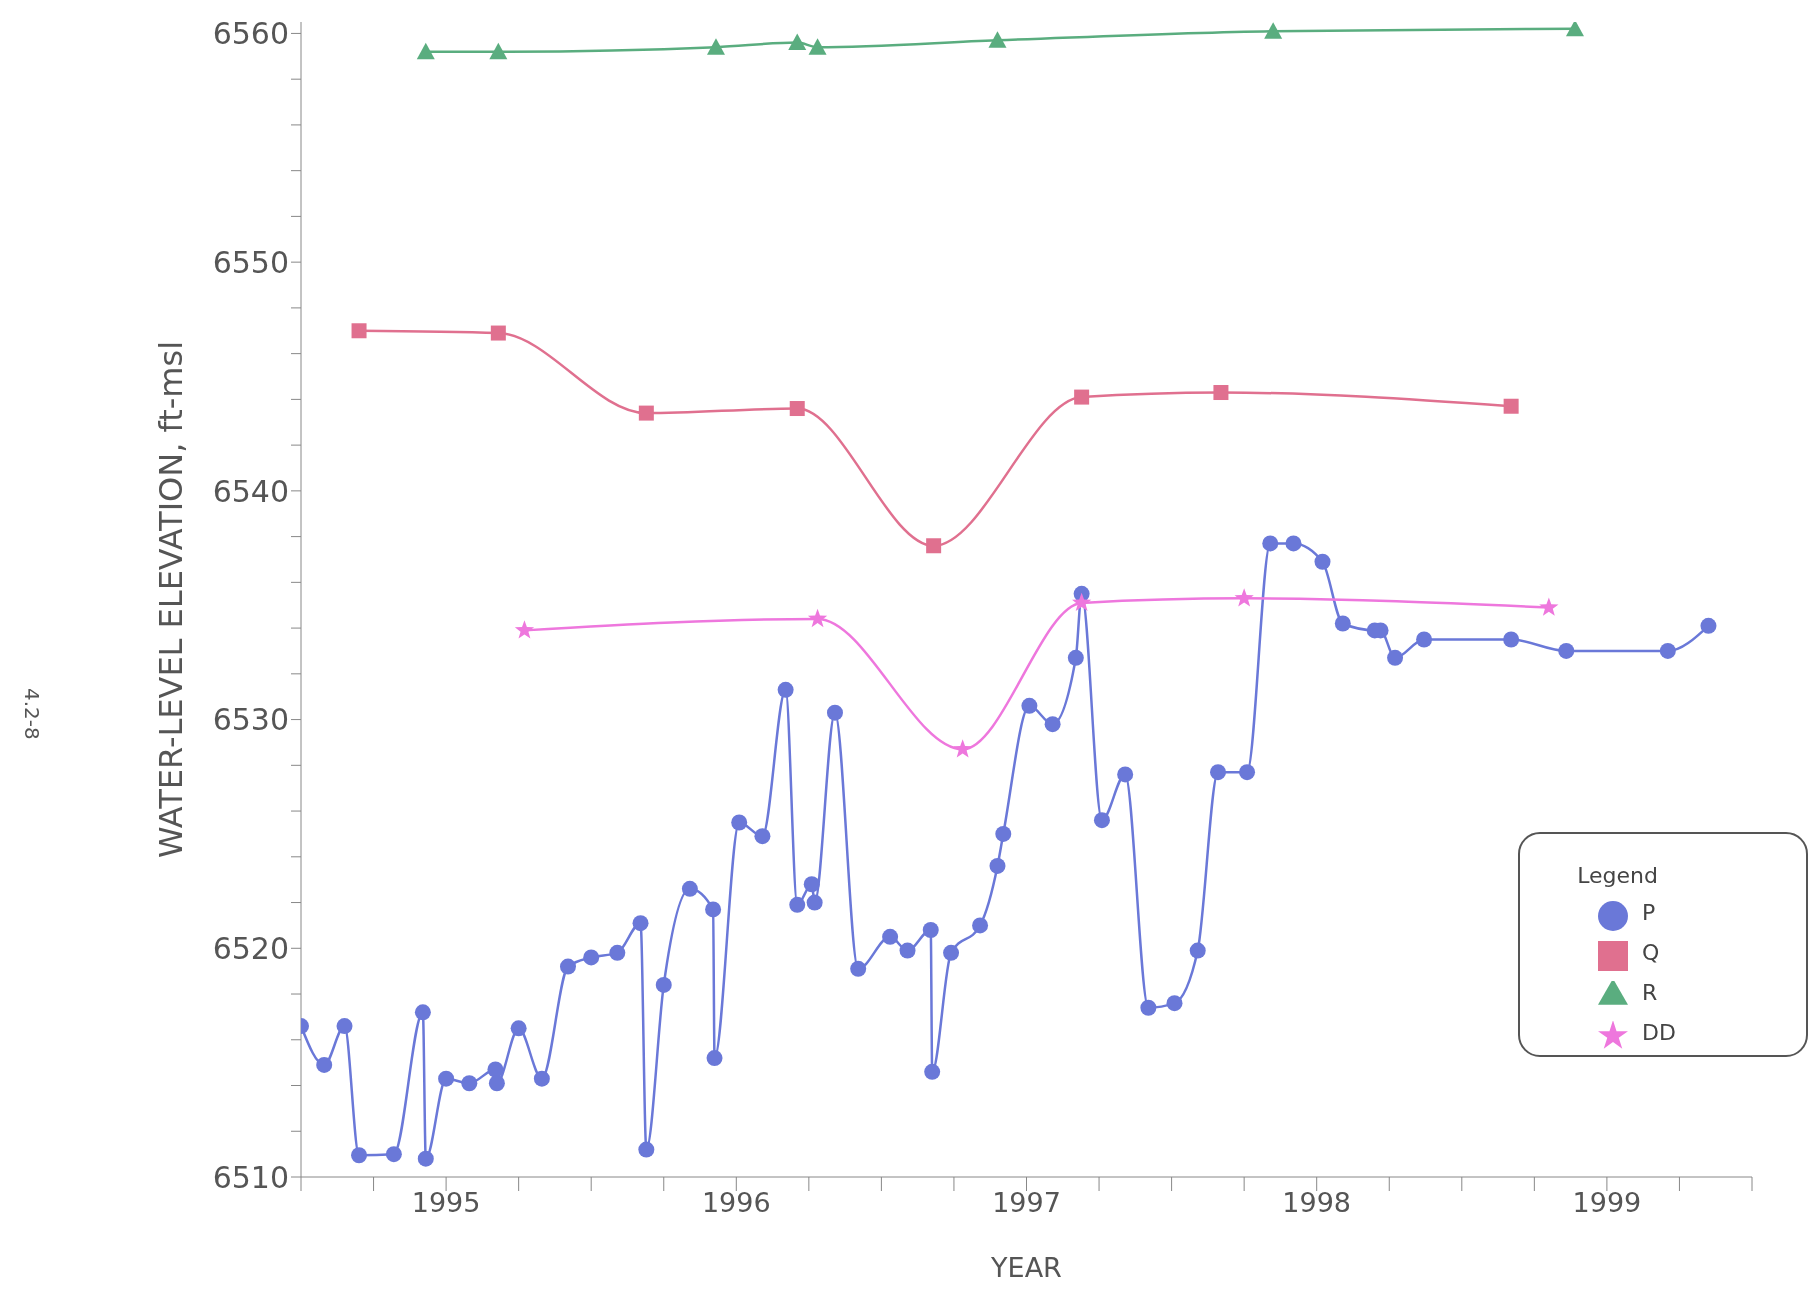 The width and height of the screenshot is (1815, 1295). What do you see at coordinates (1607, 1203) in the screenshot?
I see `x-tick-label: 1999` at bounding box center [1607, 1203].